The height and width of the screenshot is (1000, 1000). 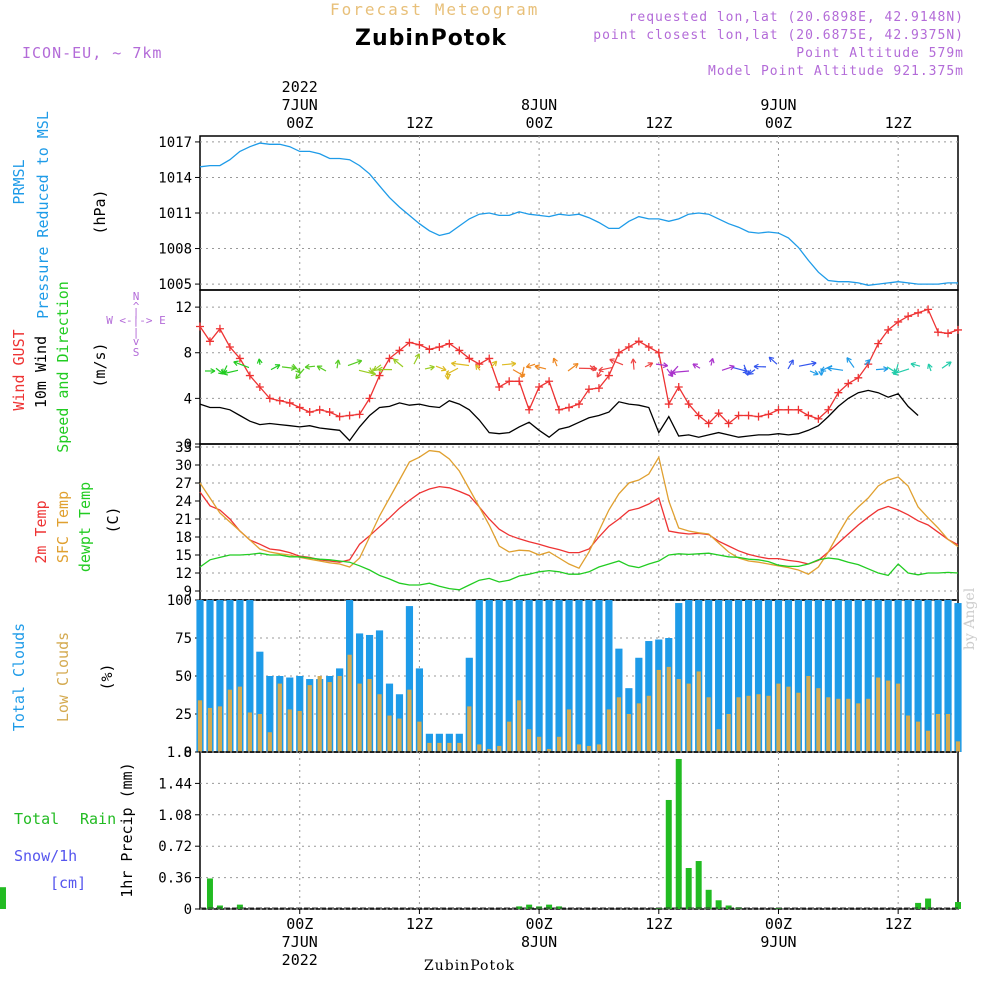 What do you see at coordinates (175, 784) in the screenshot?
I see `y-tick-label: 1.44` at bounding box center [175, 784].